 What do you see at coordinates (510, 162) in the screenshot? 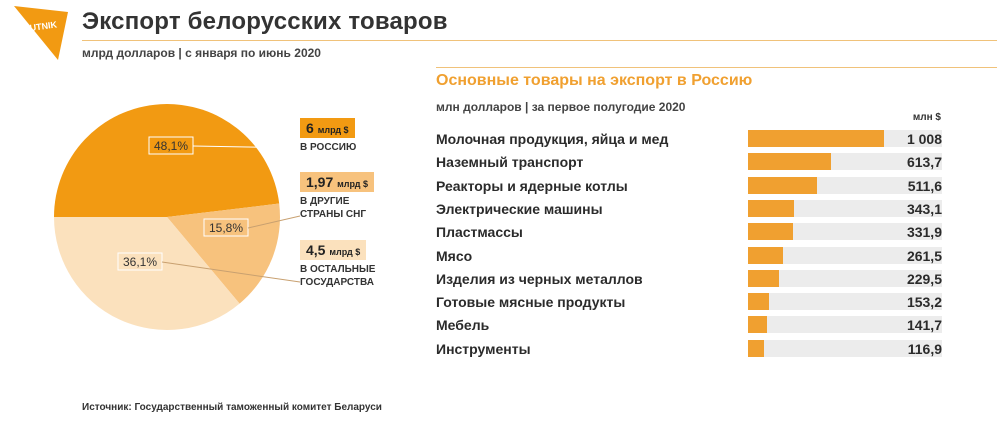
I see `bar-category-label: Наземный транспорт` at bounding box center [510, 162].